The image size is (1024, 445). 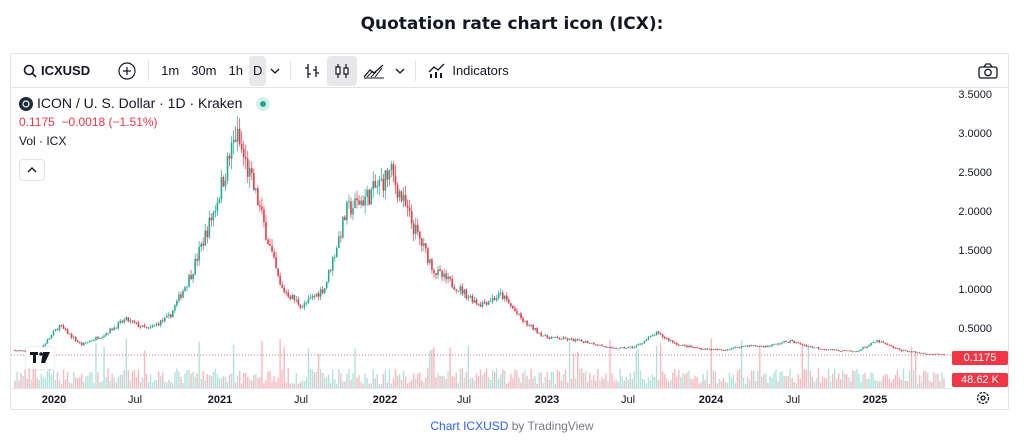 What do you see at coordinates (468, 71) in the screenshot?
I see `indicators-button: Indicators` at bounding box center [468, 71].